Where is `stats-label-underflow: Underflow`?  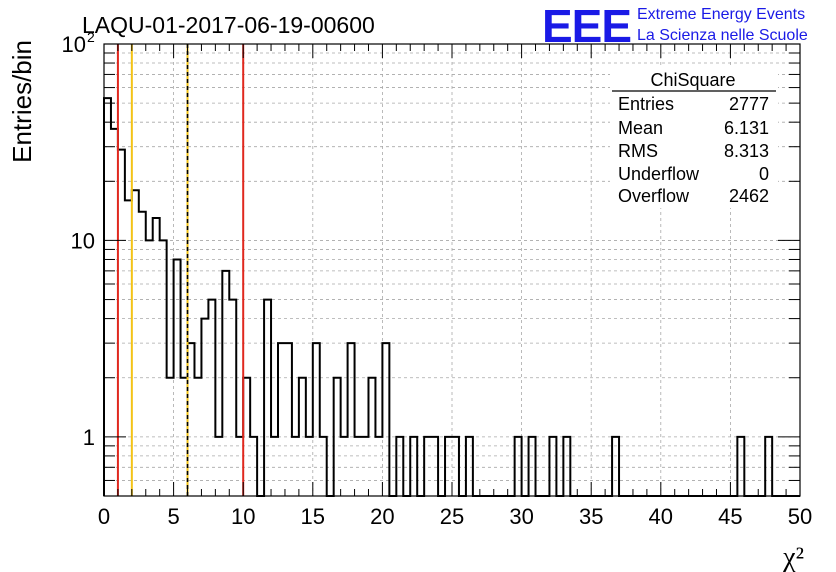 stats-label-underflow: Underflow is located at coordinates (659, 174).